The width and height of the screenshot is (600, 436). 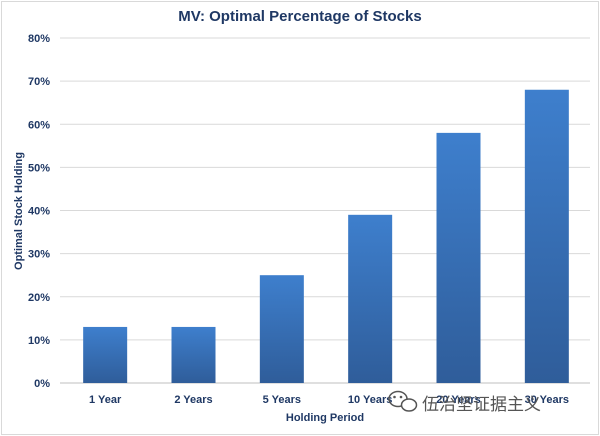 I want to click on wechat-icon, so click(x=403, y=401).